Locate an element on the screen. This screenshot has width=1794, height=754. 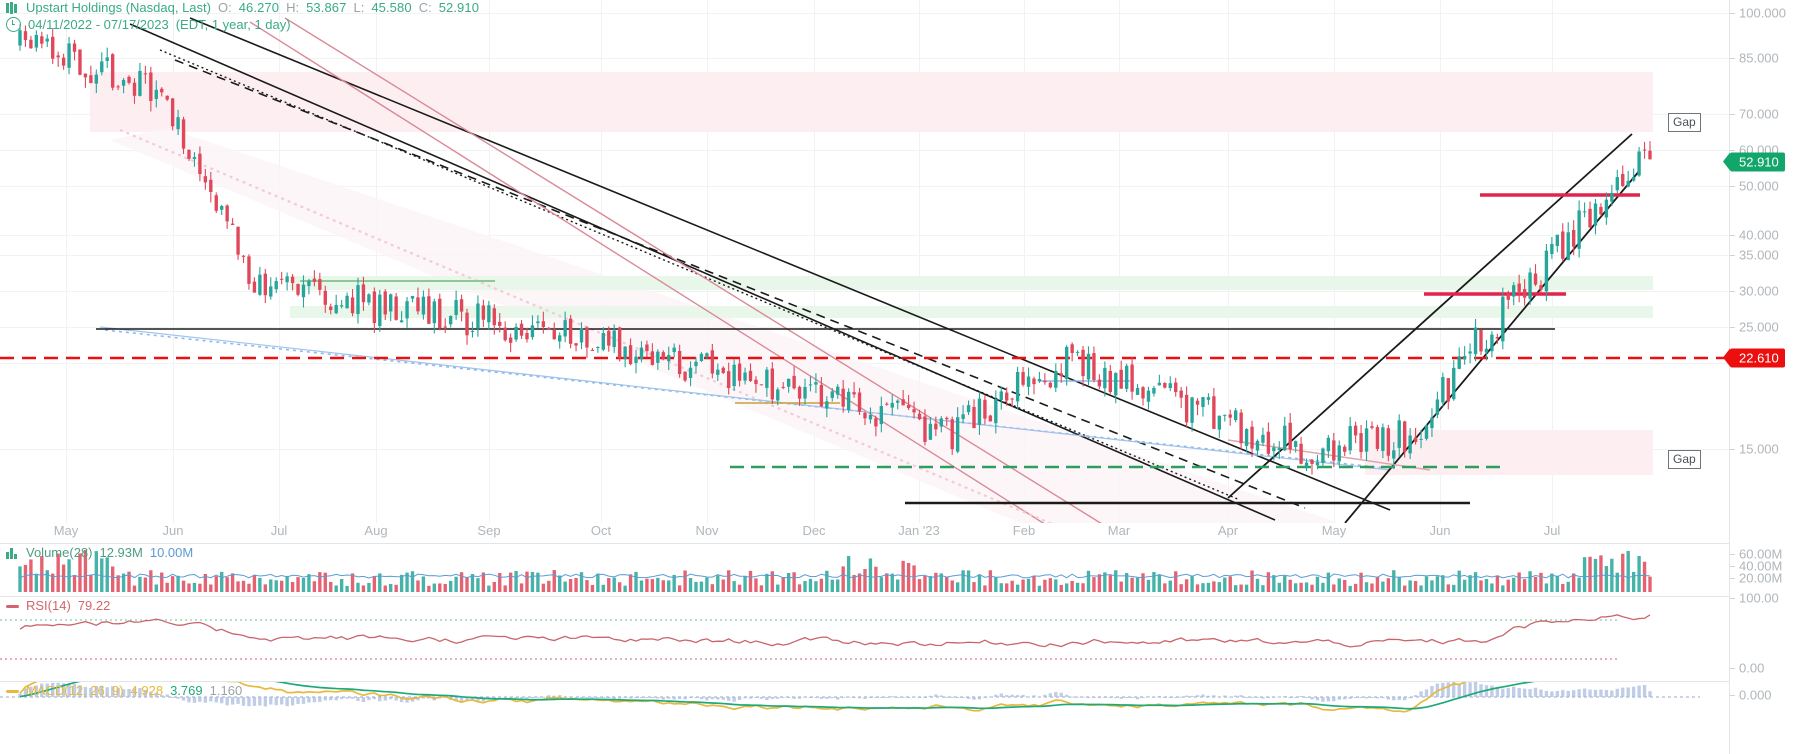
time-axis-label: Apr is located at coordinates (1228, 530).